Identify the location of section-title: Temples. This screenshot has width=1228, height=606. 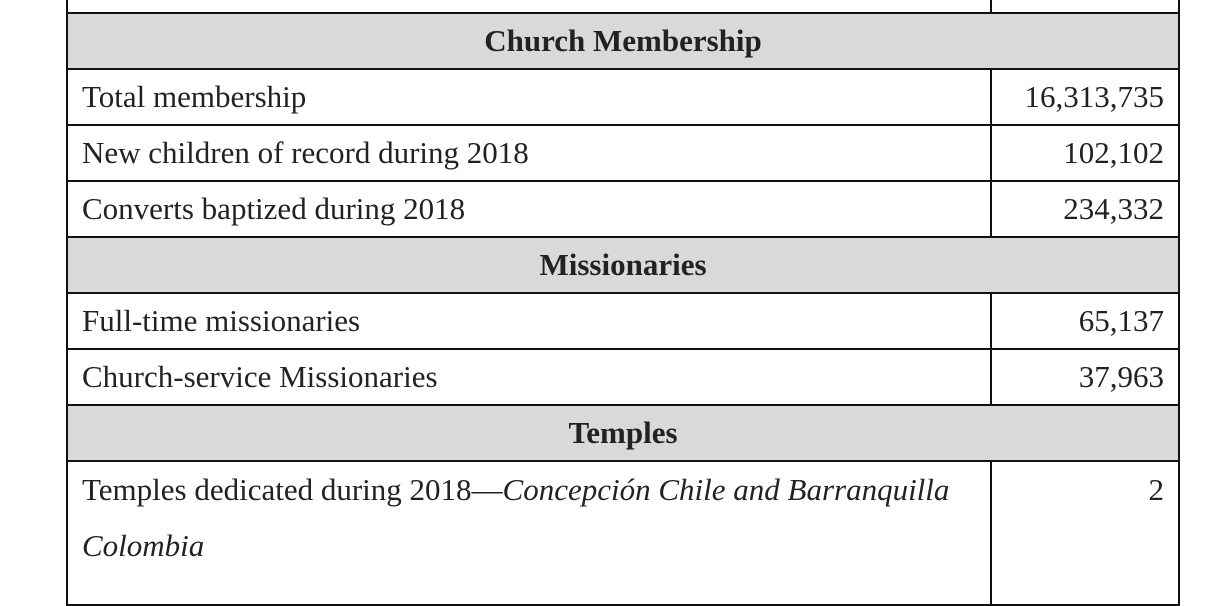
(623, 433).